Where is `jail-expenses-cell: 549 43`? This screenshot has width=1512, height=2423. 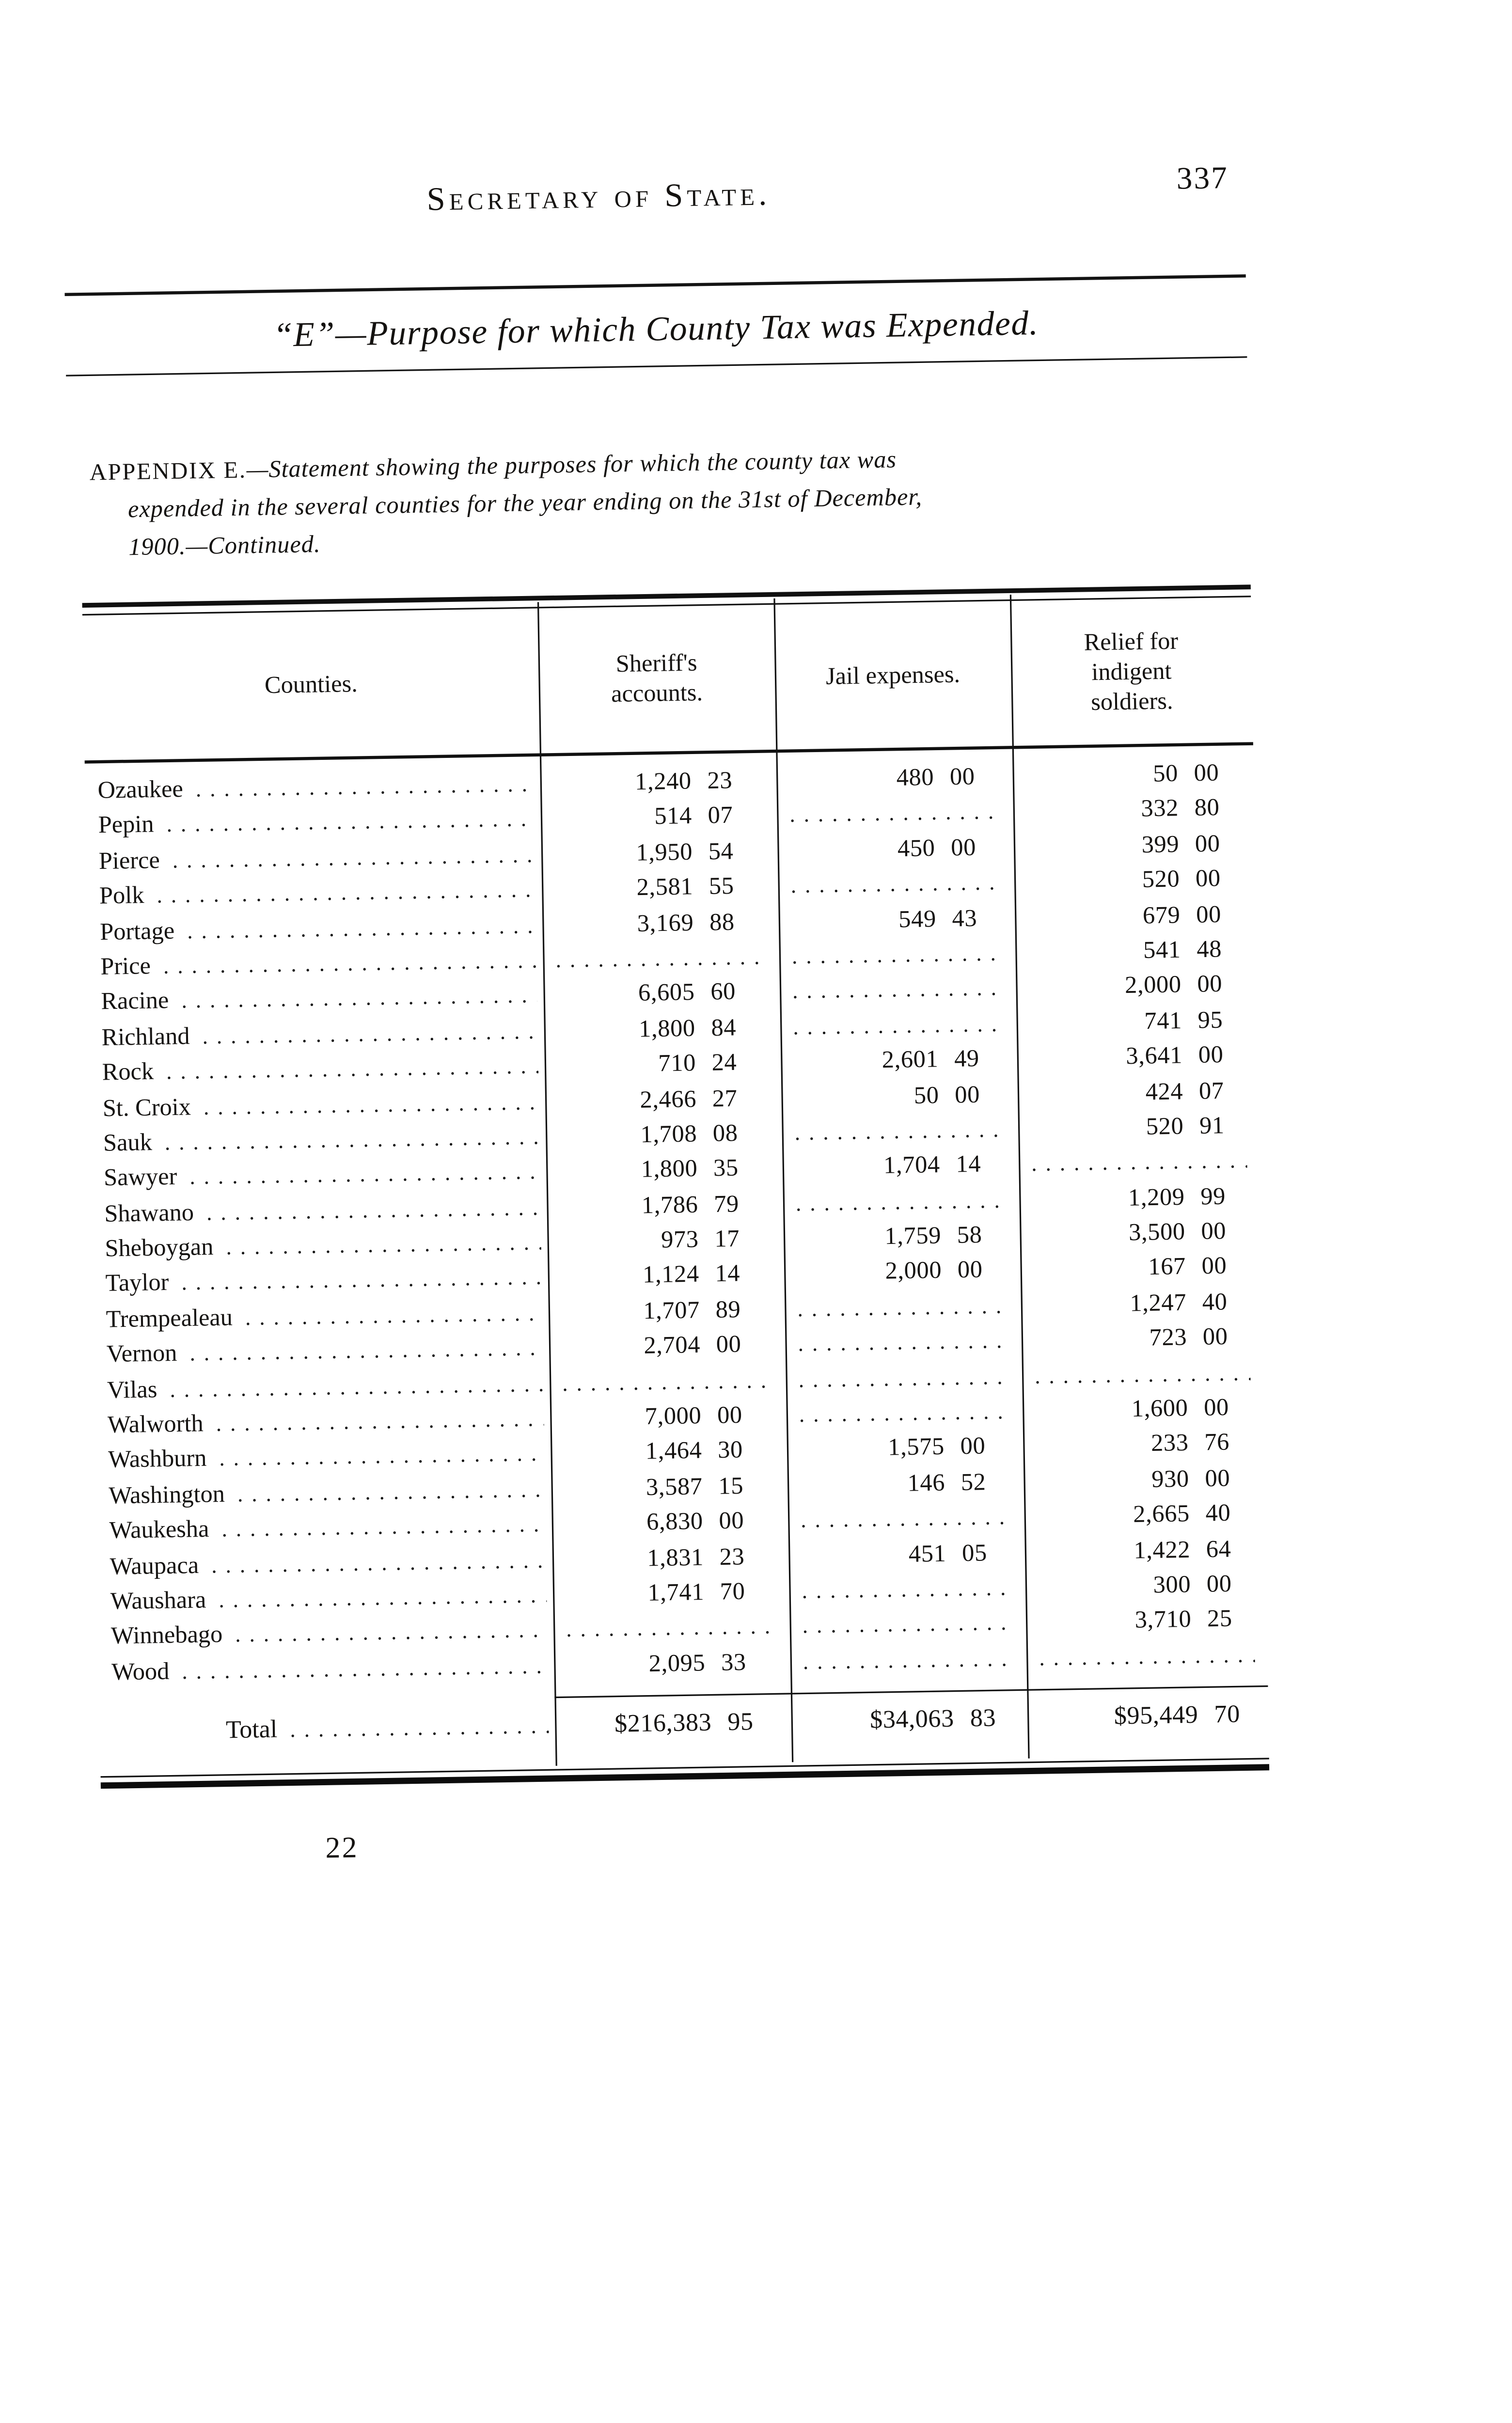 jail-expenses-cell: 549 43 is located at coordinates (937, 919).